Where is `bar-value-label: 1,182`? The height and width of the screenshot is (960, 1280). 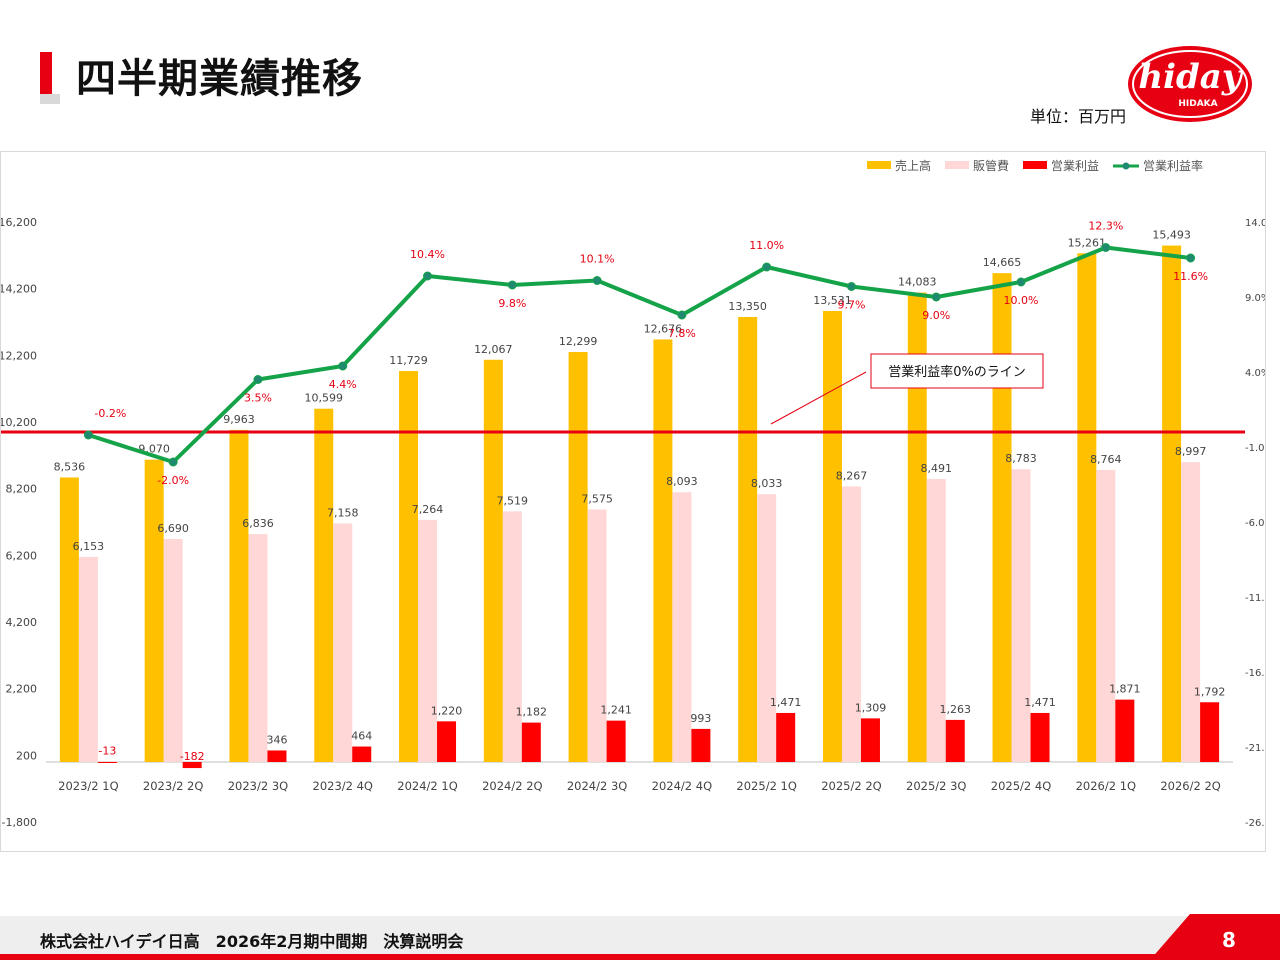
bar-value-label: 1,182 is located at coordinates (532, 712).